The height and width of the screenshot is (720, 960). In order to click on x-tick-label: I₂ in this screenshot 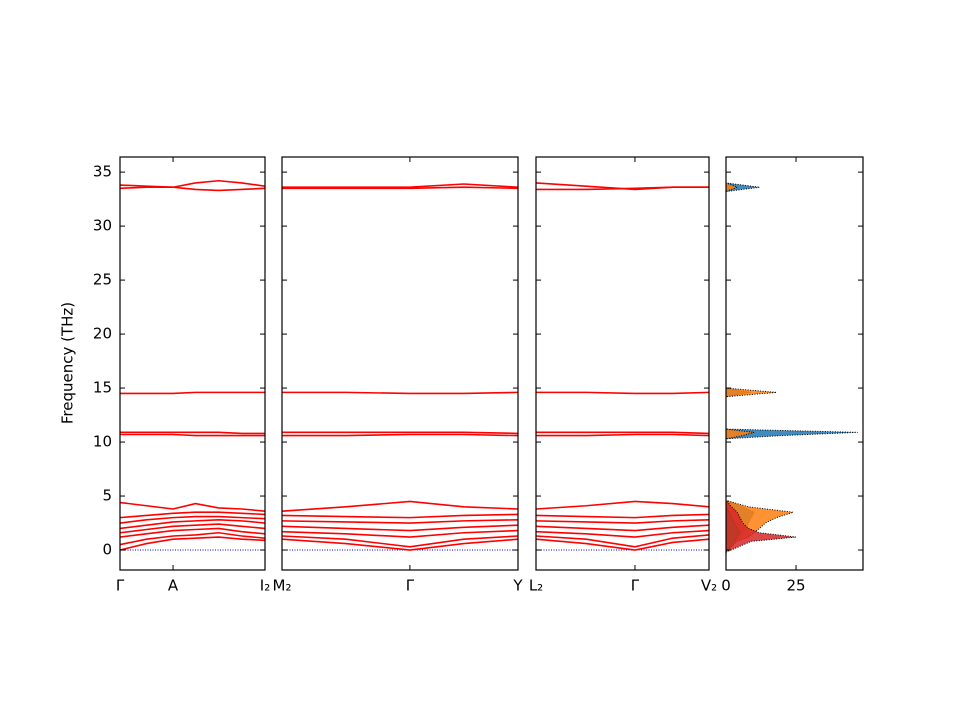, I will do `click(265, 586)`.